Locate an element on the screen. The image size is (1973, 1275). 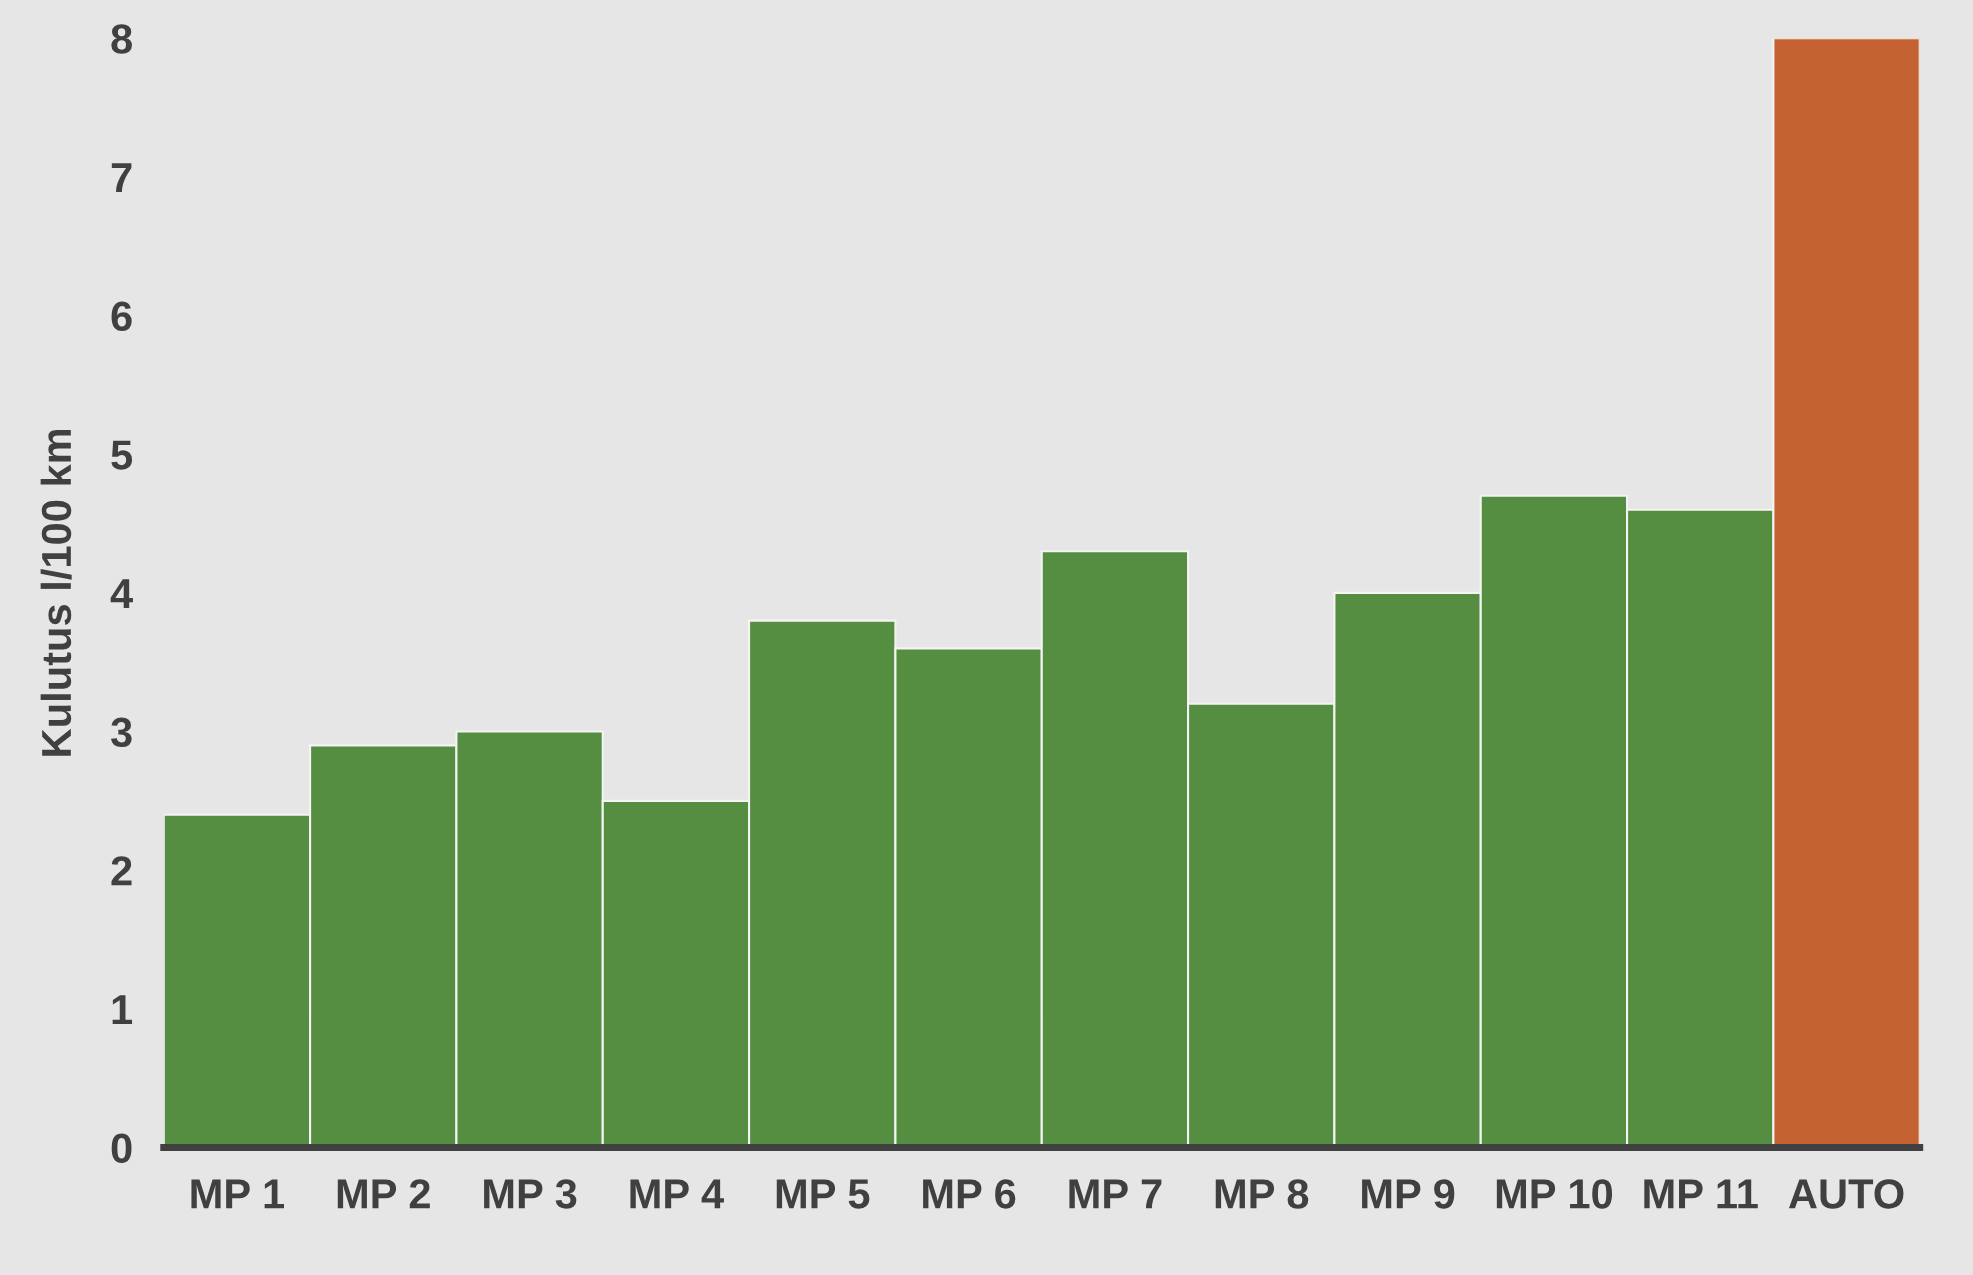
x-tick-label: MP 4 is located at coordinates (677, 1194).